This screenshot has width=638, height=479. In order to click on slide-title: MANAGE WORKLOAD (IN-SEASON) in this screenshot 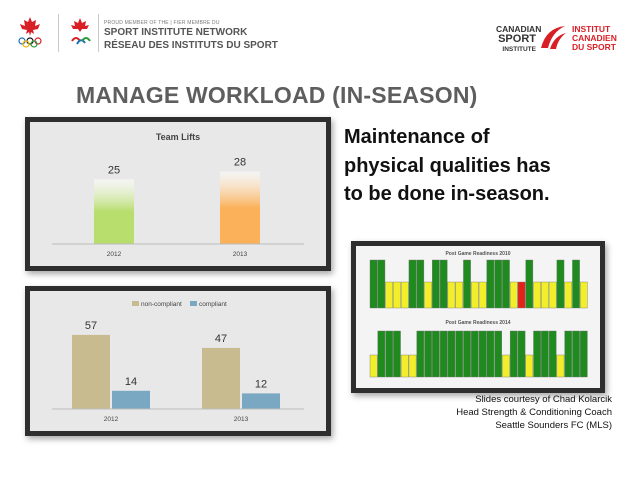, I will do `click(277, 95)`.